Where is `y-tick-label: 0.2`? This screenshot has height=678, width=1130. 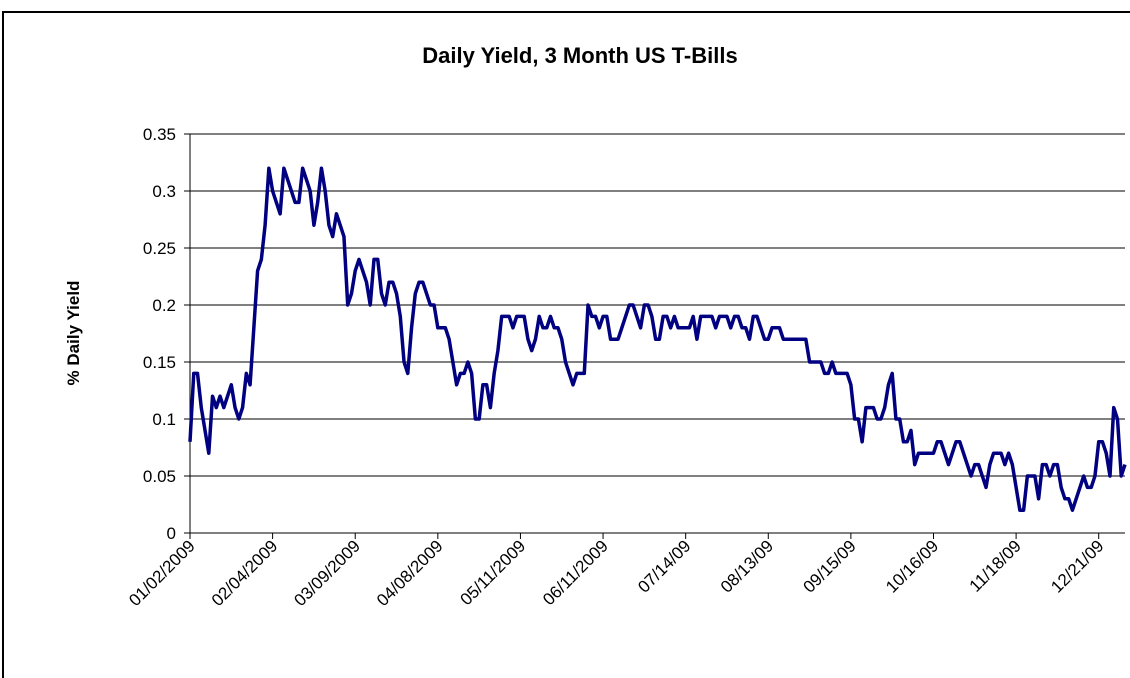
y-tick-label: 0.2 is located at coordinates (164, 305).